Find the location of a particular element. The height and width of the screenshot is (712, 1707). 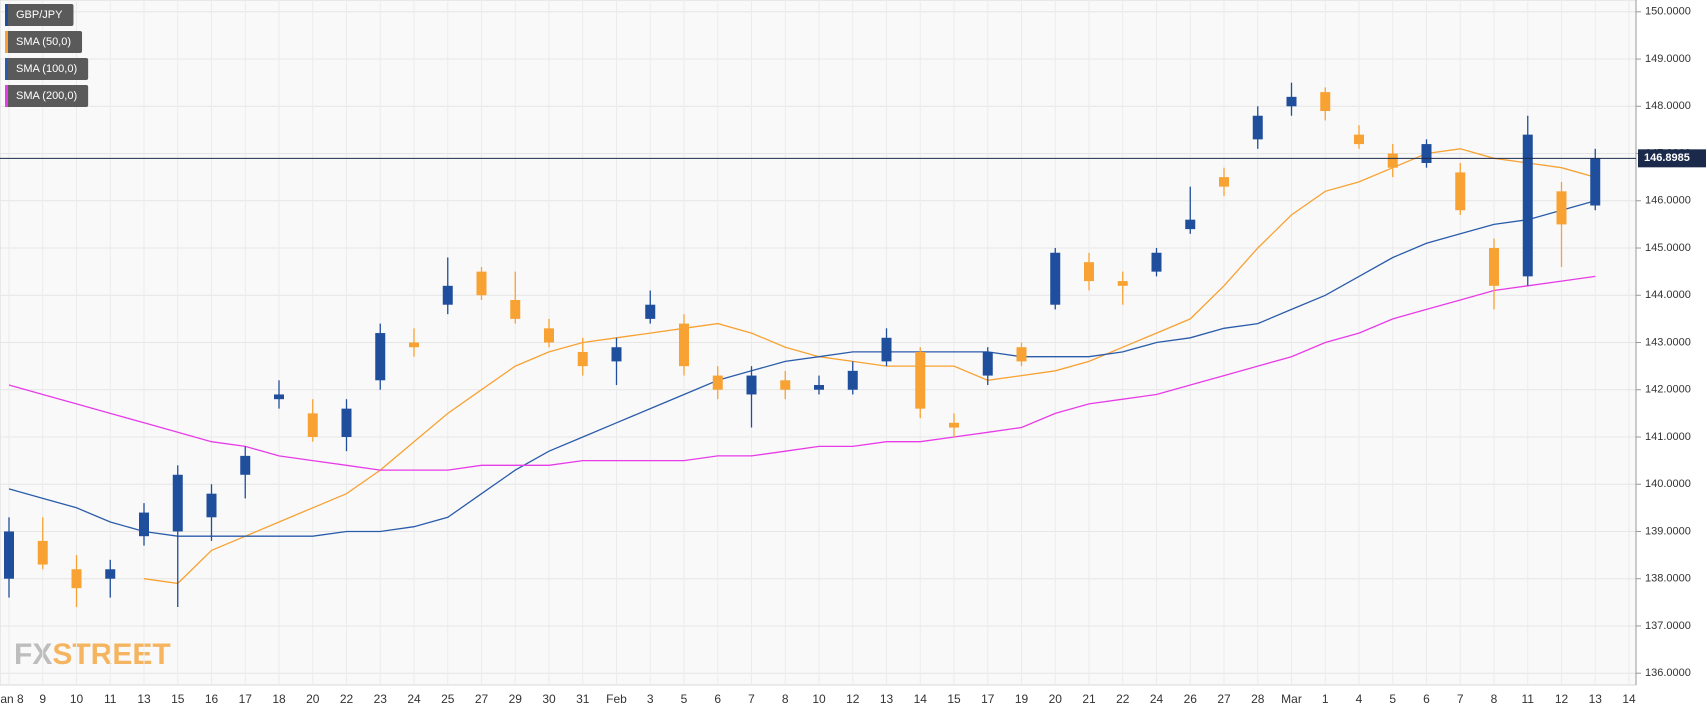

x-tick-label: 22 is located at coordinates (347, 699).